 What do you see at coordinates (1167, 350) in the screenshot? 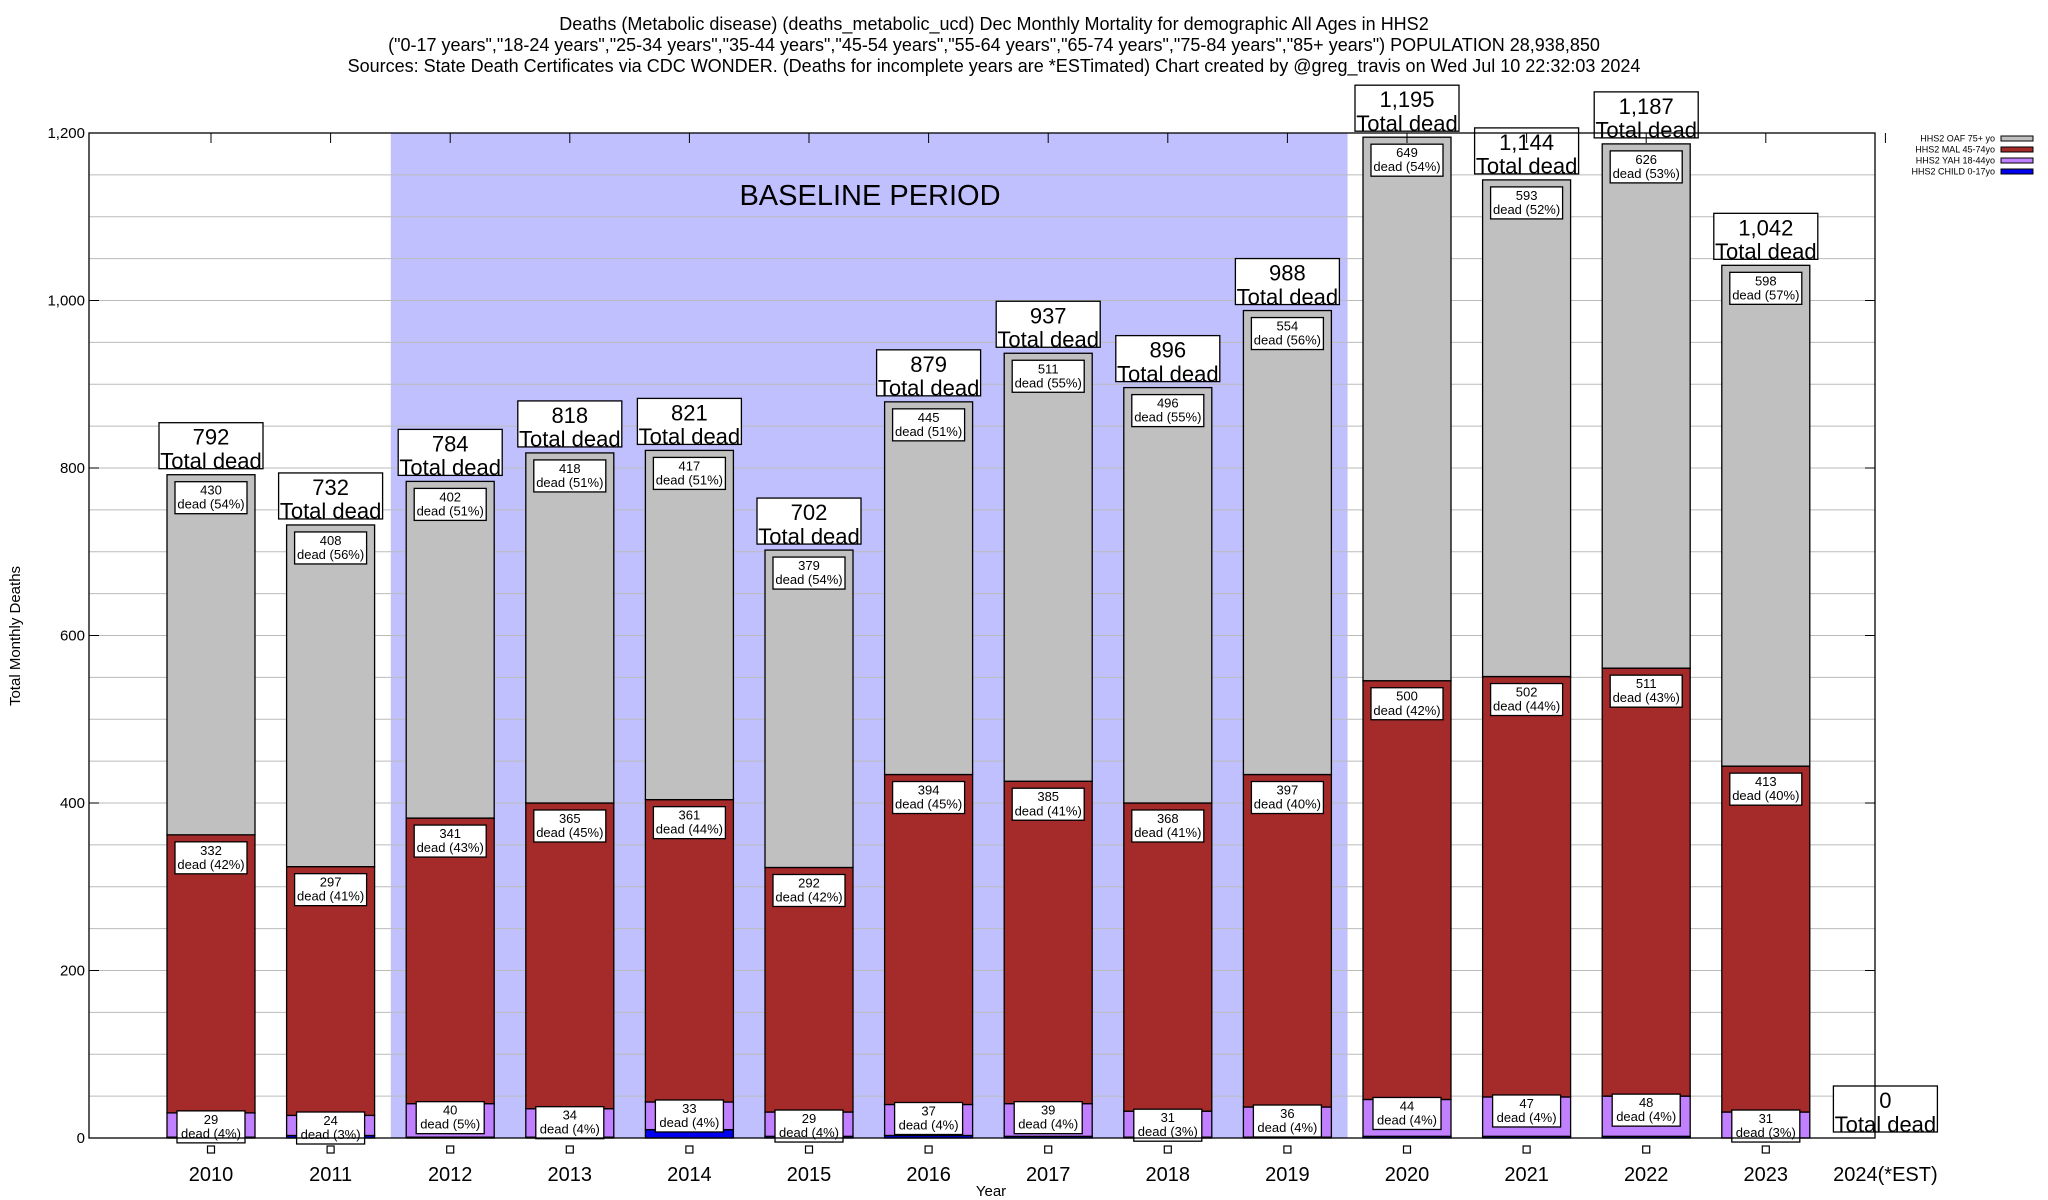
I see `total-label-text: 896` at bounding box center [1167, 350].